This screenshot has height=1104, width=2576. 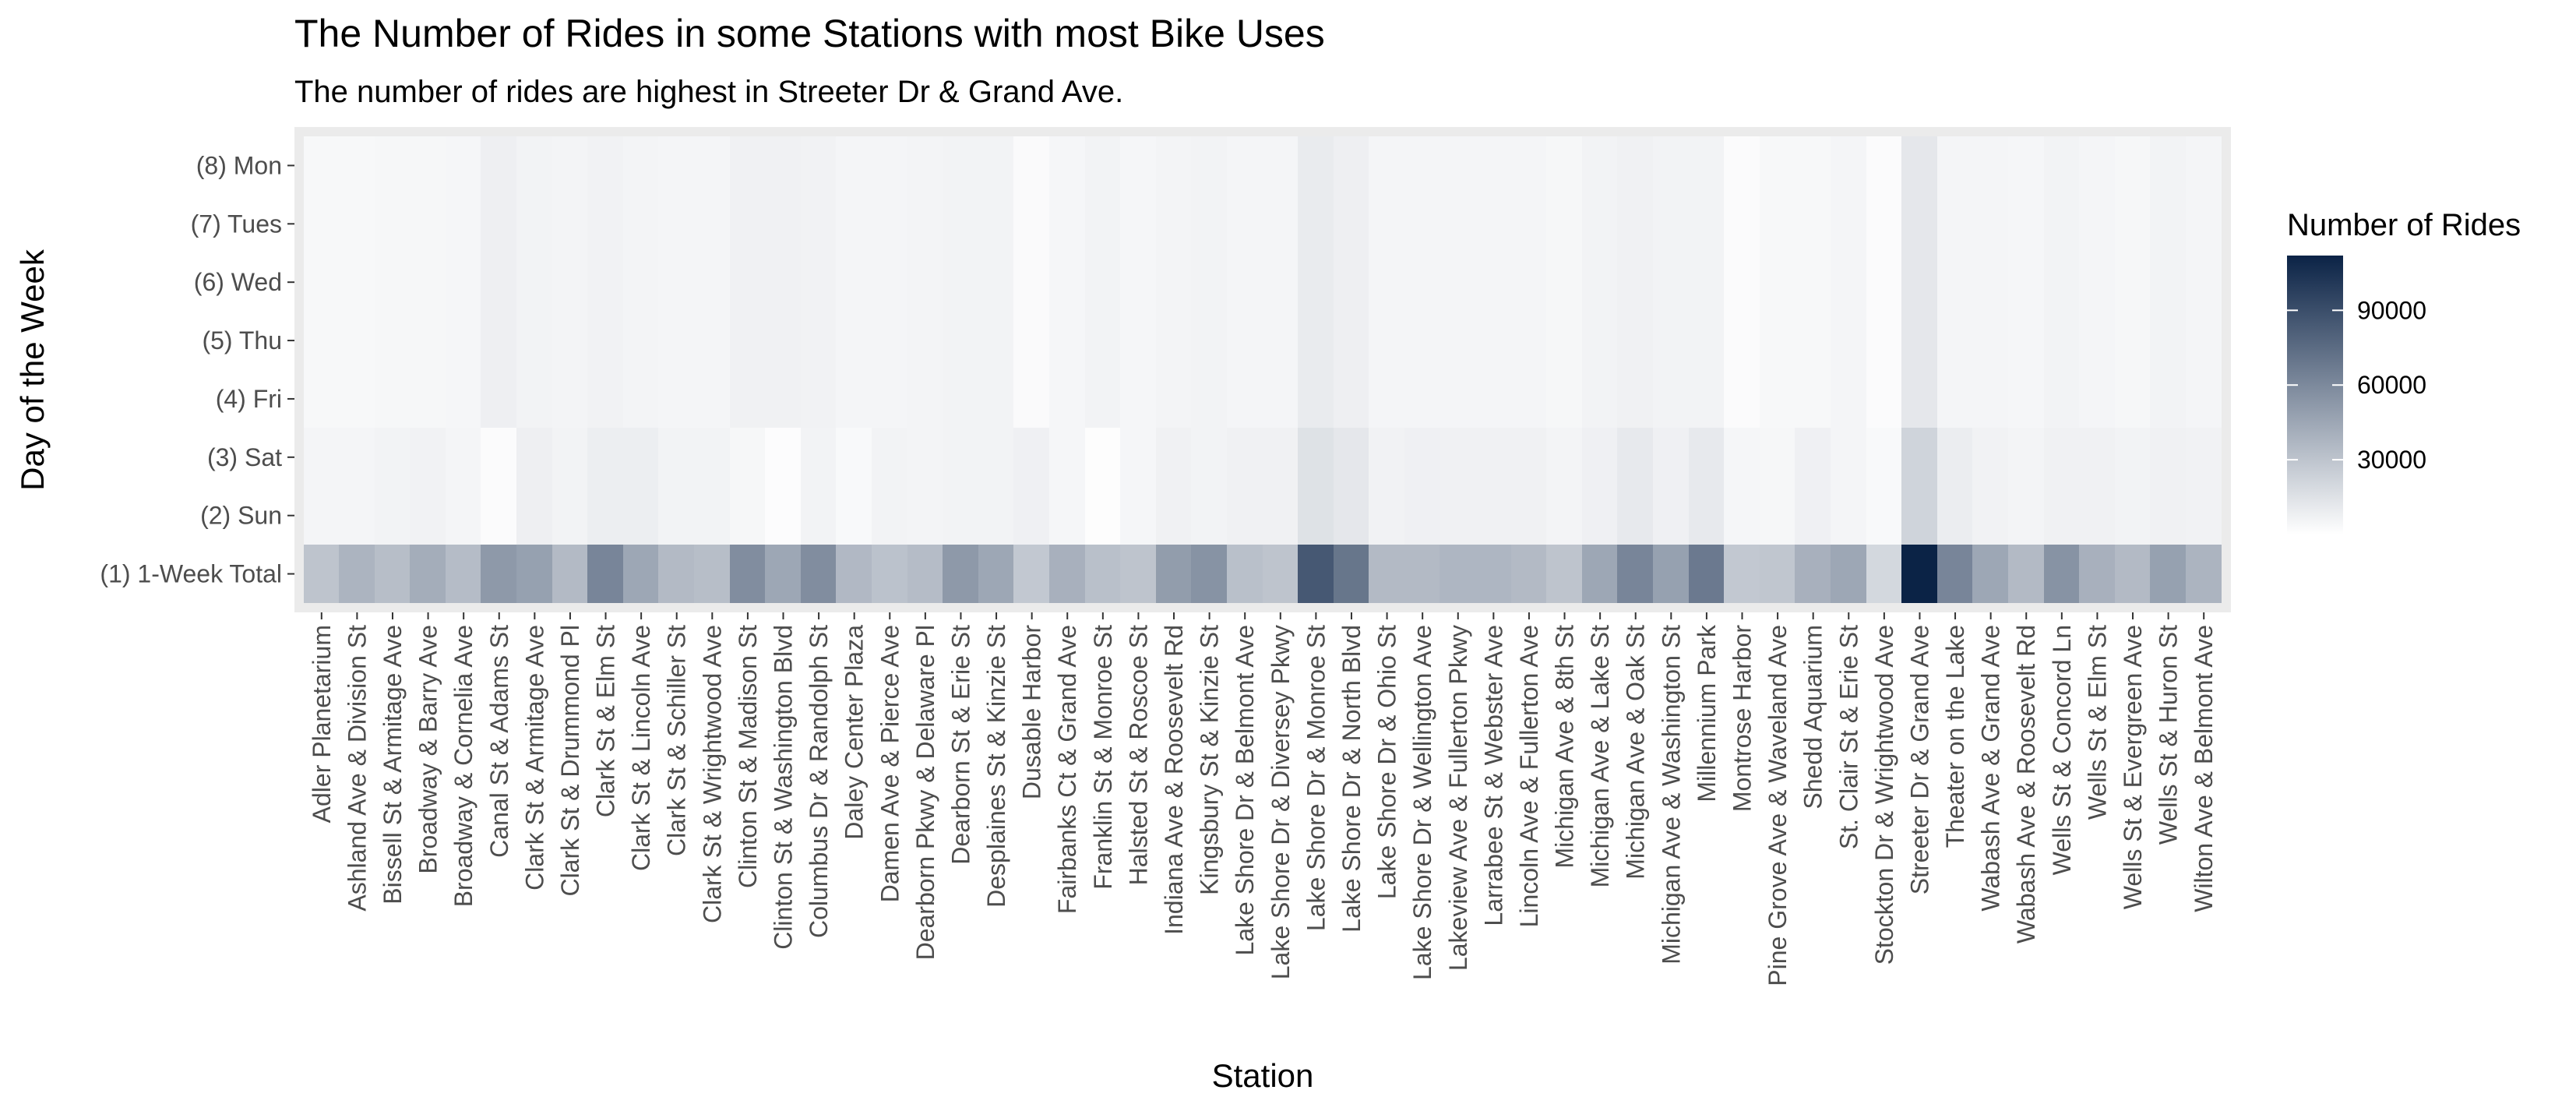 What do you see at coordinates (641, 748) in the screenshot?
I see `x-tick-label: Clark St & Lincoln Ave` at bounding box center [641, 748].